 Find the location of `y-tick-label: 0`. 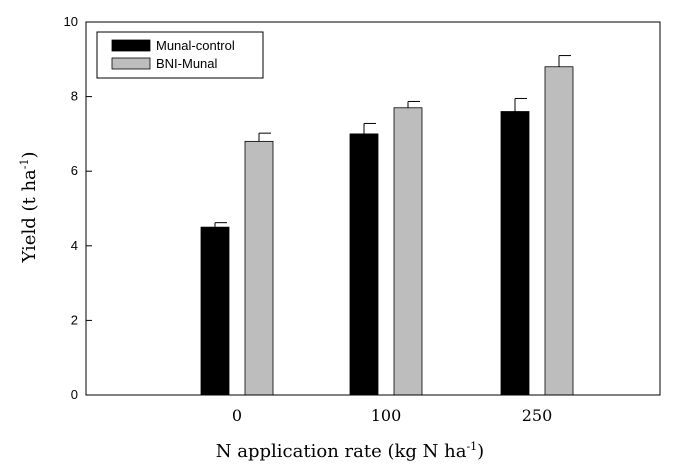

y-tick-label: 0 is located at coordinates (74, 394).